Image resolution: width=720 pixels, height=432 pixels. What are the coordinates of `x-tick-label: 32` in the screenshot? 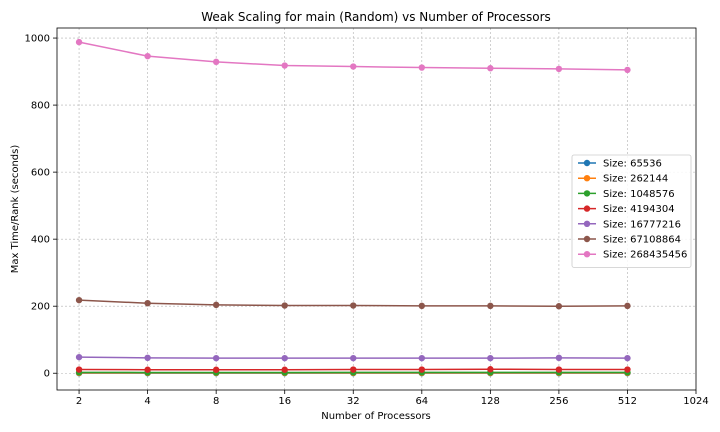 It's located at (353, 401).